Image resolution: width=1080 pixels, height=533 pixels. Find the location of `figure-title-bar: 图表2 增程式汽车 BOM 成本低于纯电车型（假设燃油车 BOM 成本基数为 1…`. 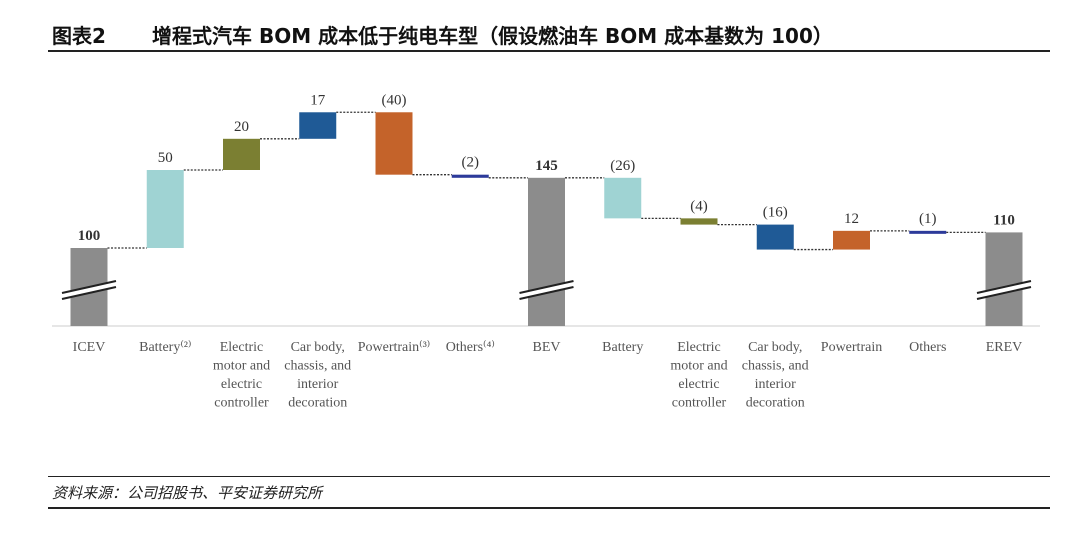

figure-title-bar: 图表2 增程式汽车 BOM 成本低于纯电车型（假设燃油车 BOM 成本基数为 1… is located at coordinates (549, 33).